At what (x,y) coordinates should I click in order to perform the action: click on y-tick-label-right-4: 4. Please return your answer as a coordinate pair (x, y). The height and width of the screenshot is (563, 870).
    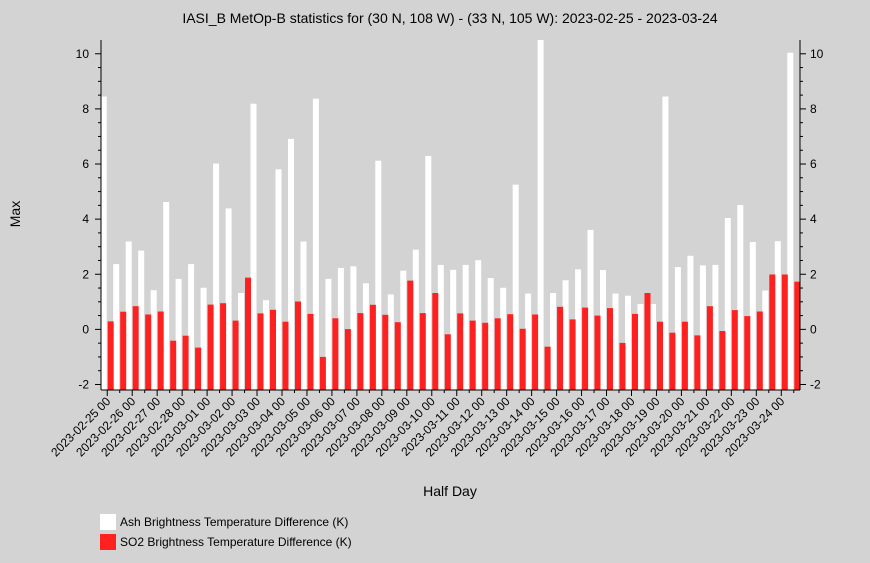
    Looking at the image, I should click on (813, 219).